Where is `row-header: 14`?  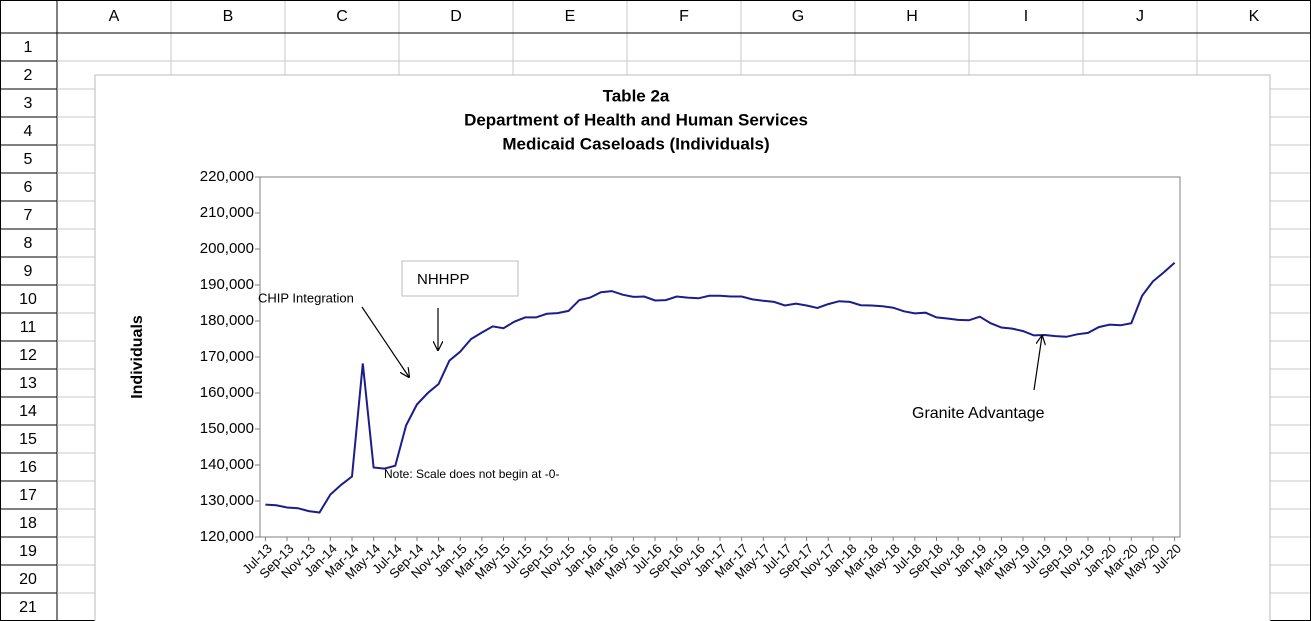 row-header: 14 is located at coordinates (28, 411).